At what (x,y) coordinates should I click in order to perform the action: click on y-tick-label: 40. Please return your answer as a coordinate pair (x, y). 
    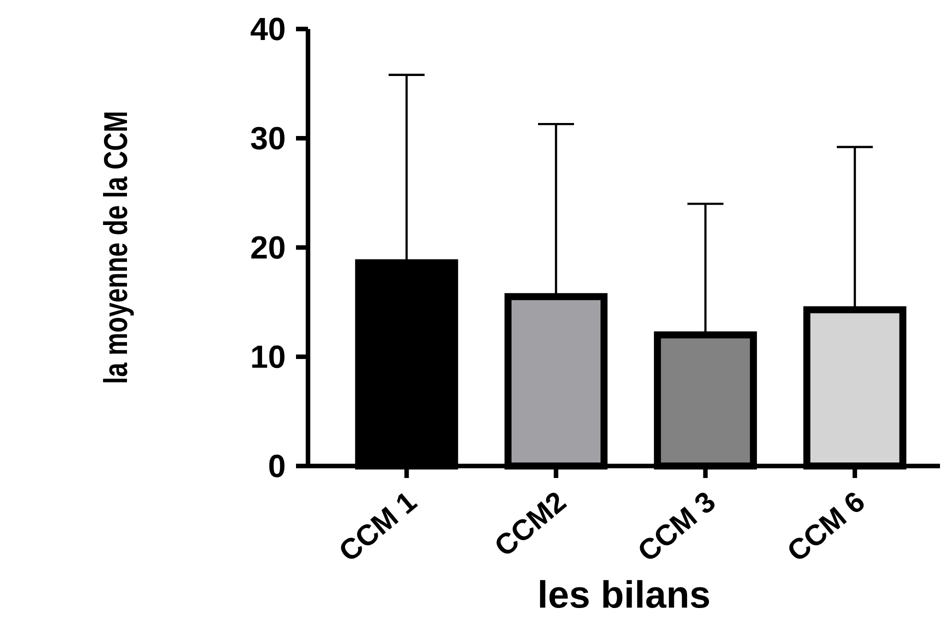
    Looking at the image, I should click on (267, 29).